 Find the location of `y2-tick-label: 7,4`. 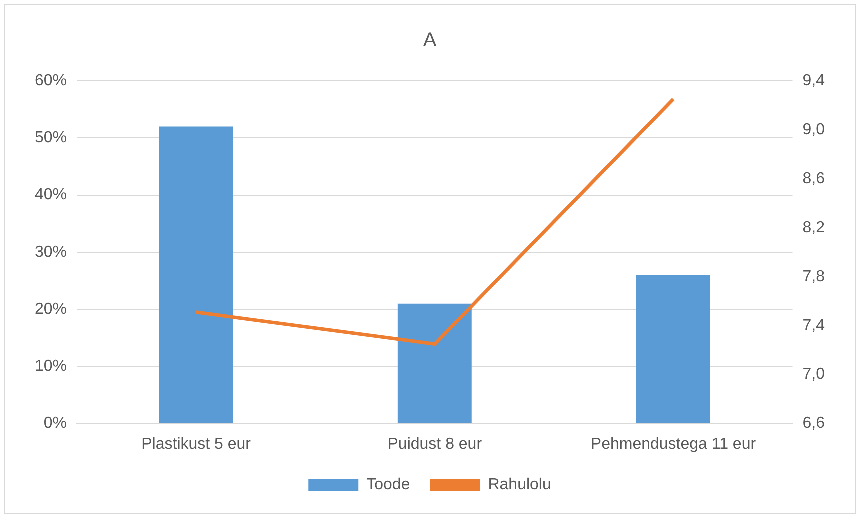

y2-tick-label: 7,4 is located at coordinates (814, 325).